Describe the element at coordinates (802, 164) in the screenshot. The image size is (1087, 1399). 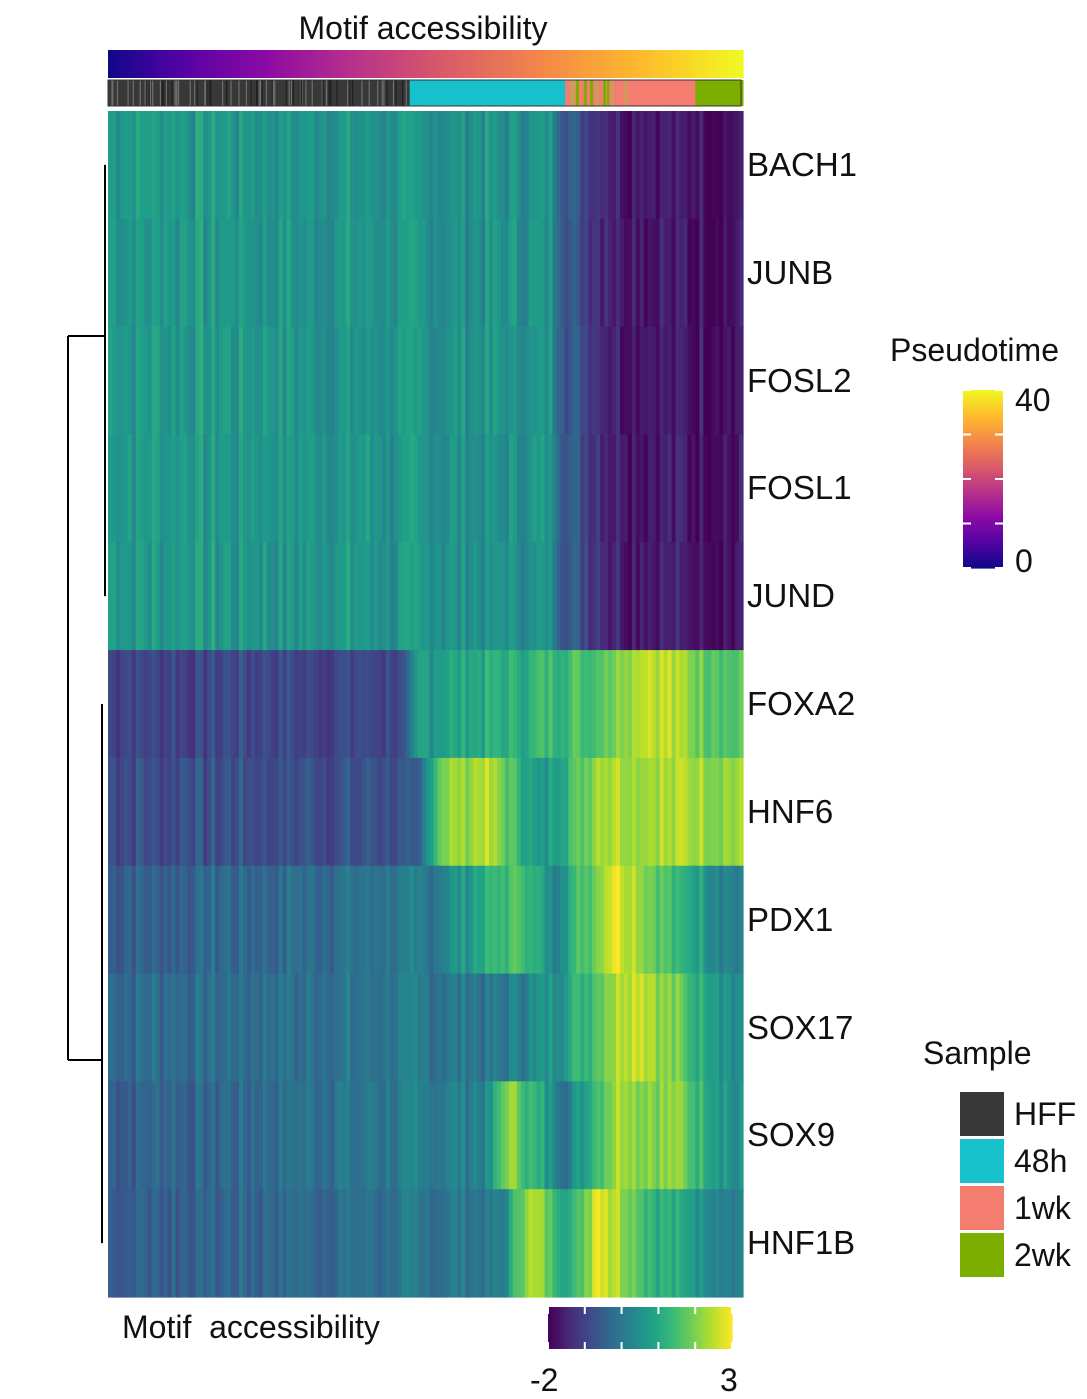
I see `row-label: BACH1` at that location.